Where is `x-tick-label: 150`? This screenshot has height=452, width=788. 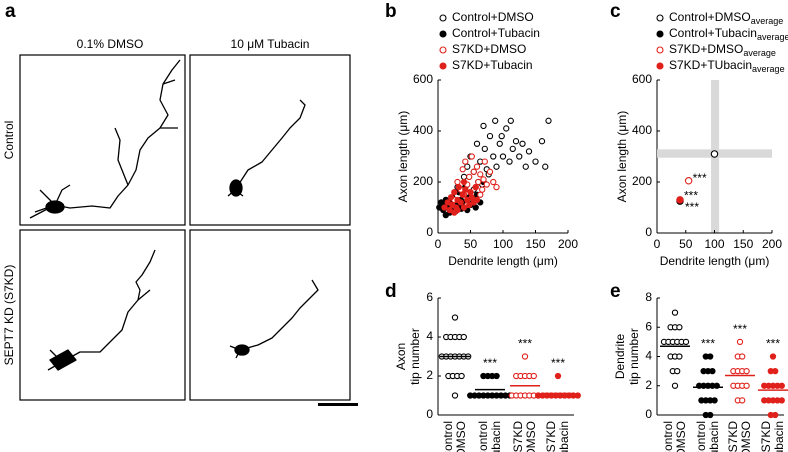 x-tick-label: 150 is located at coordinates (743, 244).